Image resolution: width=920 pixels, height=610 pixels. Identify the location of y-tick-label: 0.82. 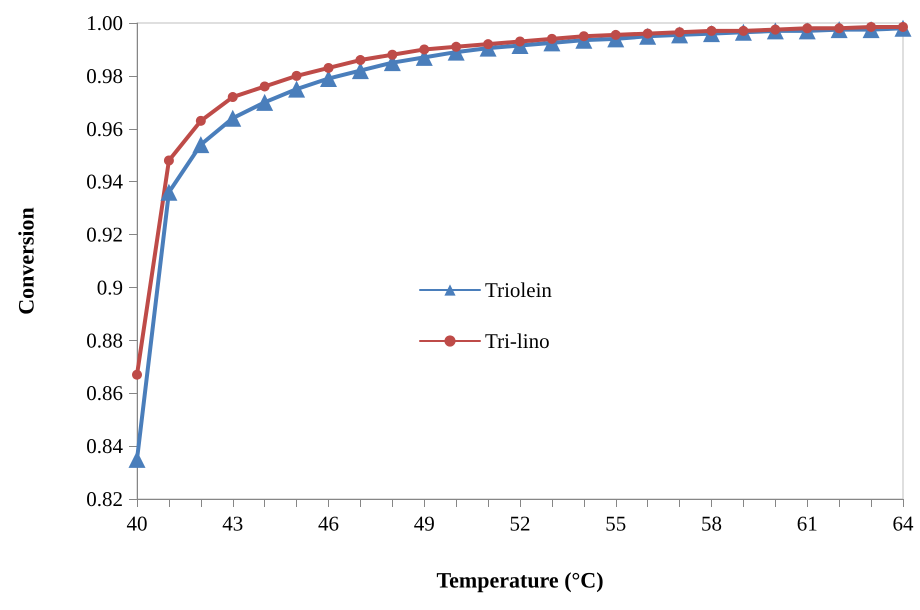
(104, 499).